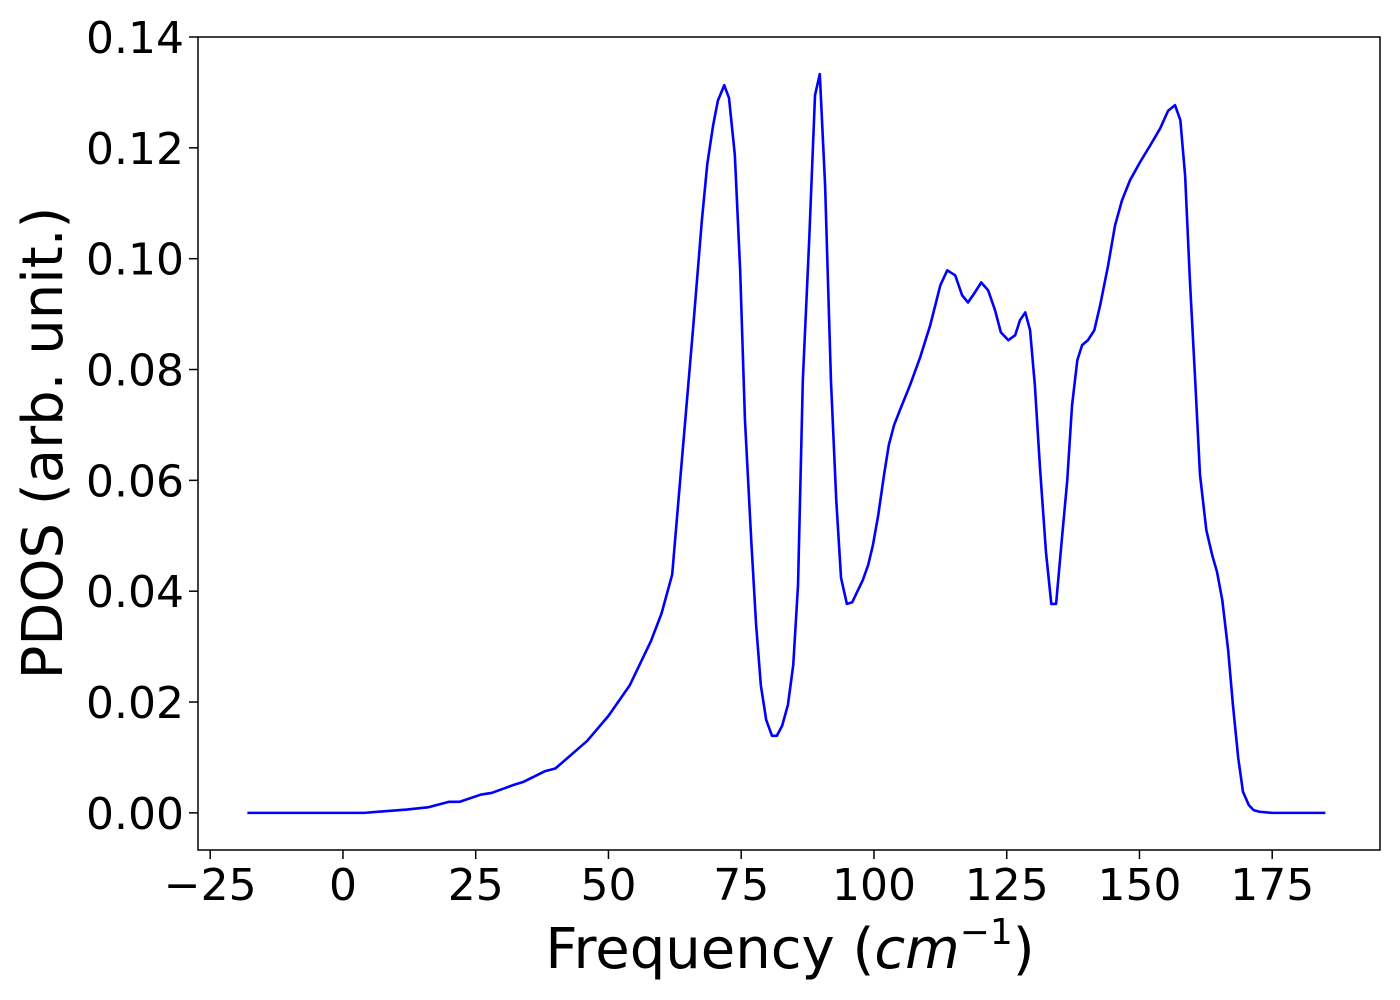 This screenshot has height=1000, width=1400. Describe the element at coordinates (1272, 885) in the screenshot. I see `x-tick-label: 175` at that location.